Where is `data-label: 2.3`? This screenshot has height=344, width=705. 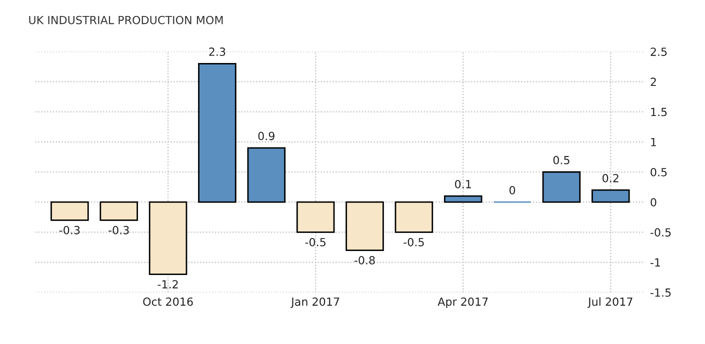
data-label: 2.3 is located at coordinates (217, 52).